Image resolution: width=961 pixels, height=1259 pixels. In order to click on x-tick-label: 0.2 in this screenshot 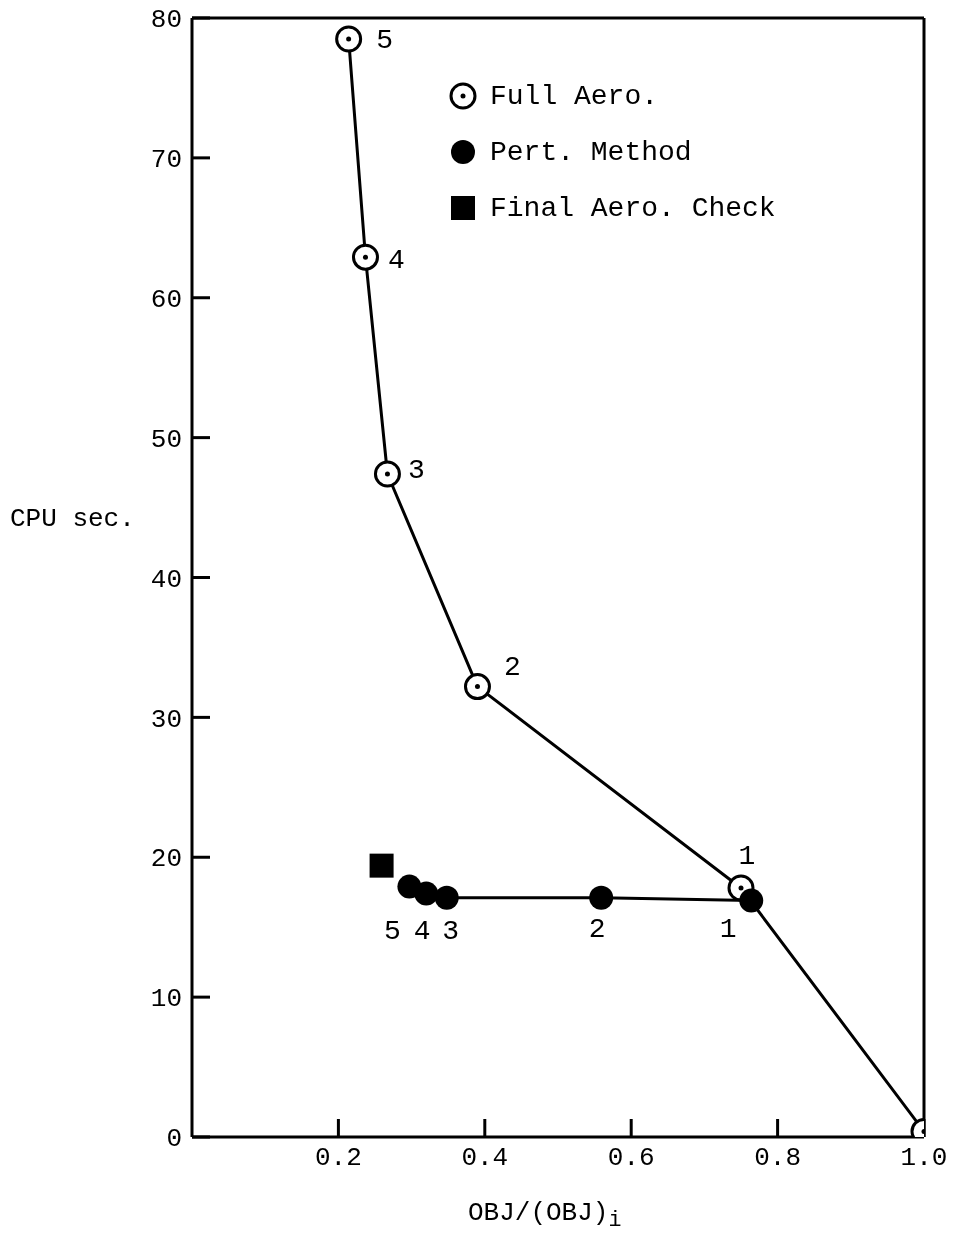, I will do `click(338, 1158)`.